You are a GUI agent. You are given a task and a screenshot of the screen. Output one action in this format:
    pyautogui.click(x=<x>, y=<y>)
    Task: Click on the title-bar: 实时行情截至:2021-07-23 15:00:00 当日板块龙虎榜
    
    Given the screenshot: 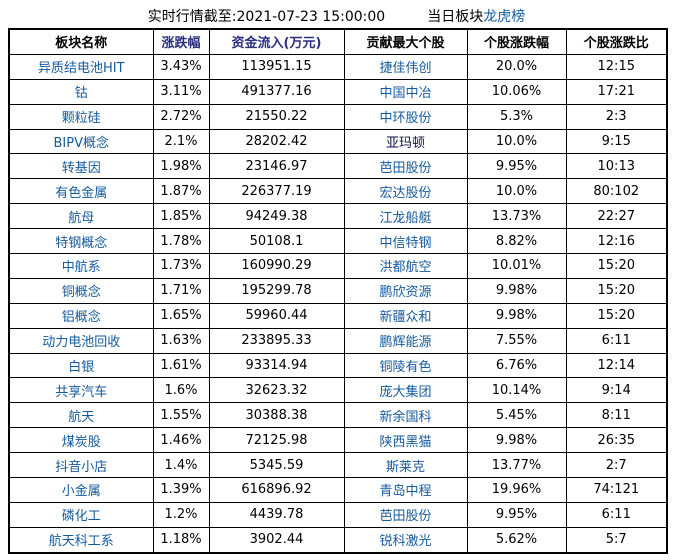 What is the action you would take?
    pyautogui.click(x=336, y=13)
    